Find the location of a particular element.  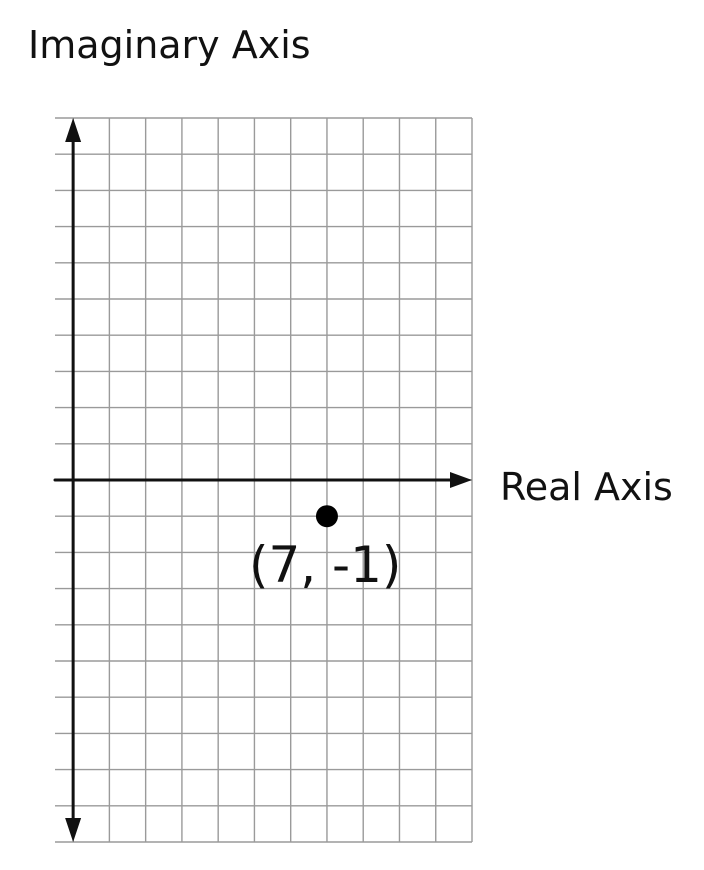

real-axis-arrowhead-icon is located at coordinates (461, 480).